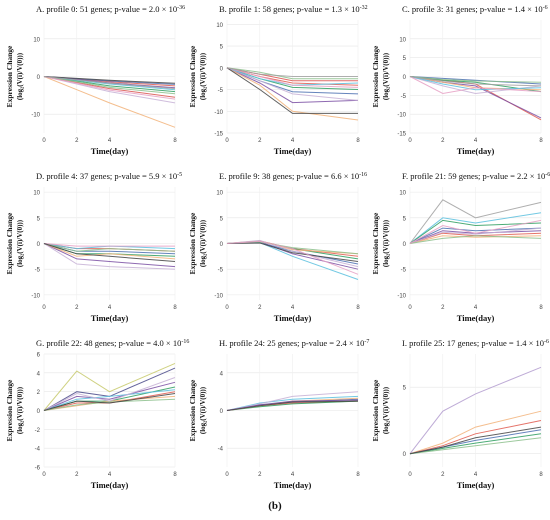 The width and height of the screenshot is (550, 520). I want to click on chart-title-exponent: -16, so click(185, 342).